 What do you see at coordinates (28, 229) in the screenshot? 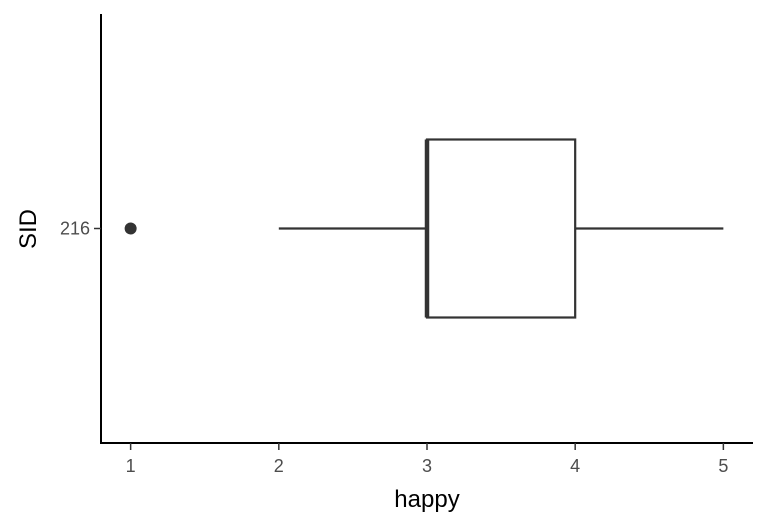
I see `y-axis-title: SID` at bounding box center [28, 229].